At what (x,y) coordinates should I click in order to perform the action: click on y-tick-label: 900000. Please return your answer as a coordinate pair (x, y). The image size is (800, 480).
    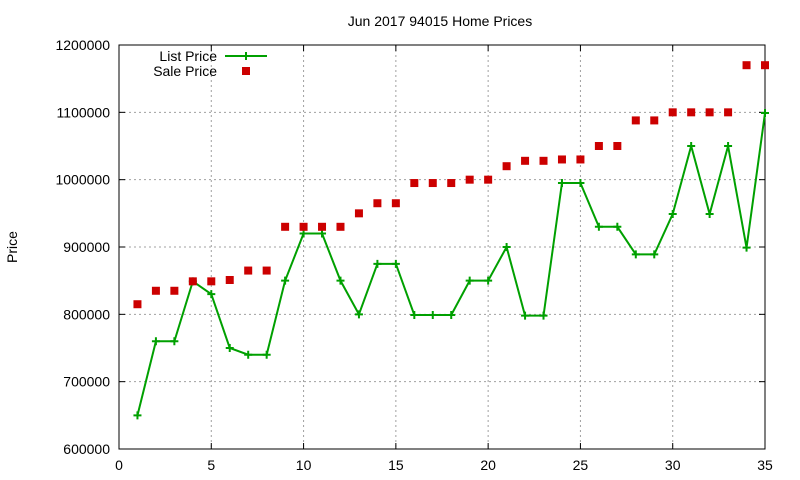
    Looking at the image, I should click on (86, 247).